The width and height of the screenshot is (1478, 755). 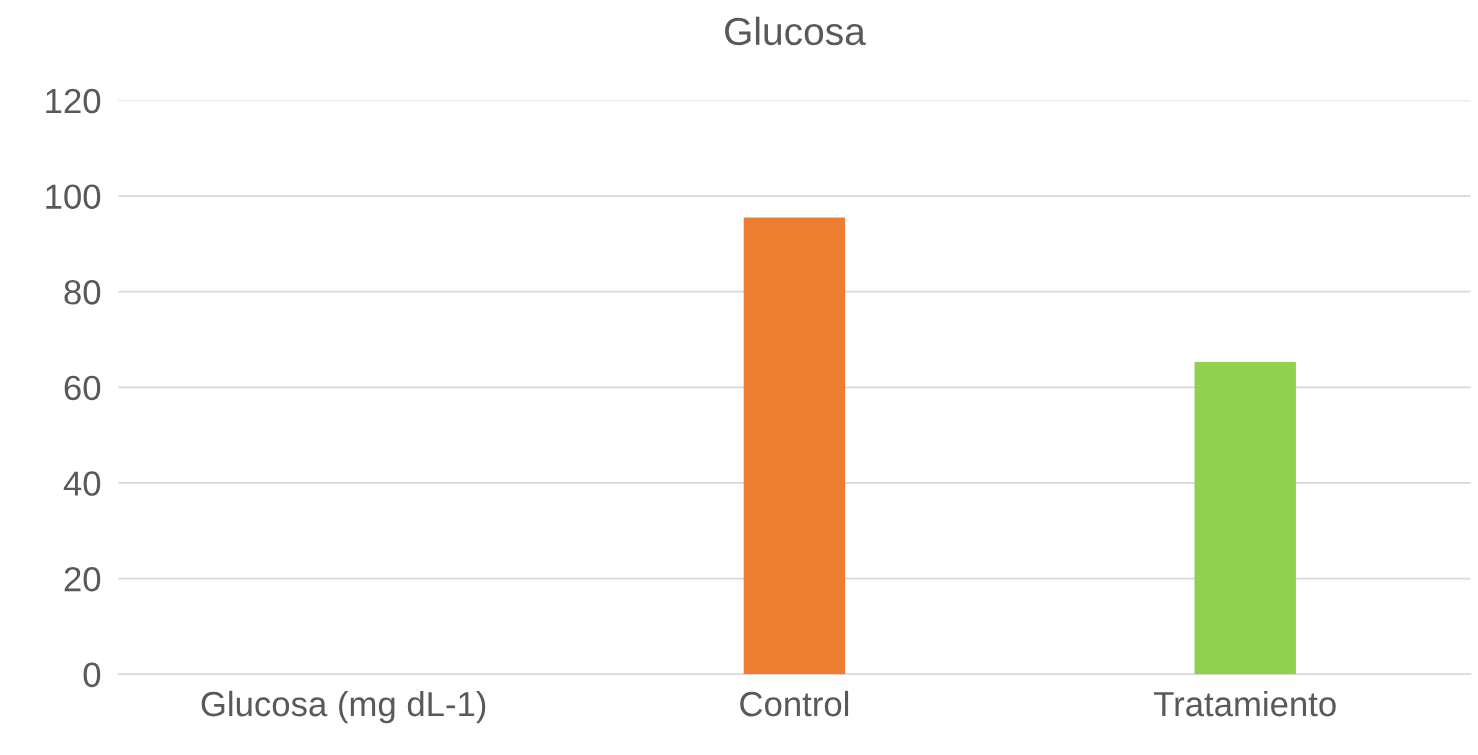 What do you see at coordinates (82, 388) in the screenshot?
I see `y-tick-label: 60` at bounding box center [82, 388].